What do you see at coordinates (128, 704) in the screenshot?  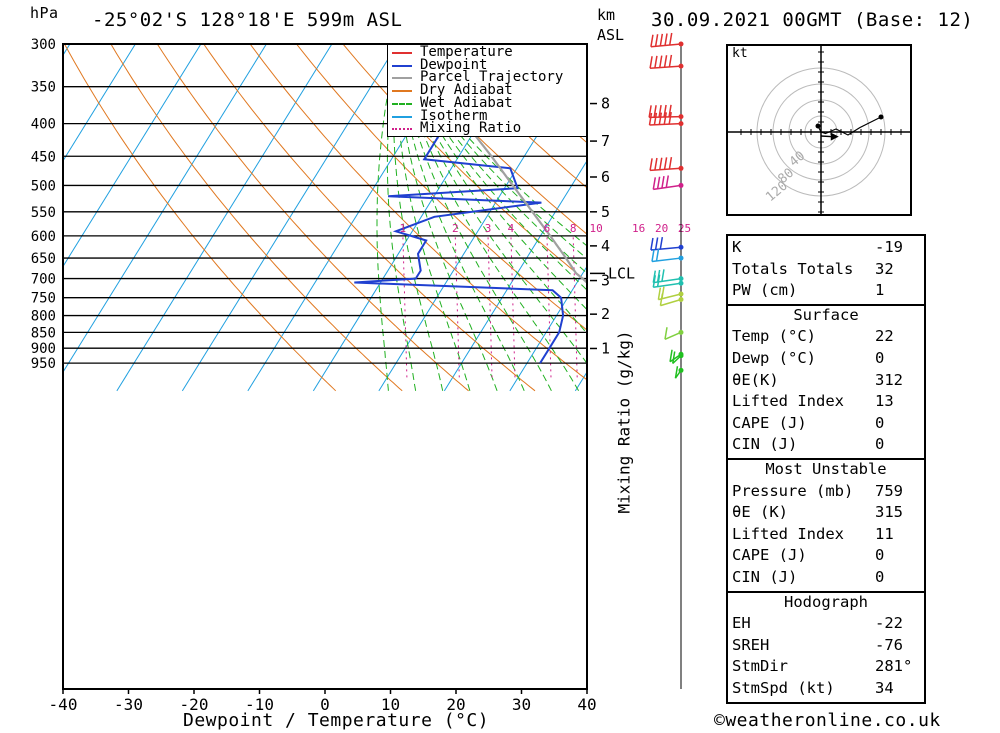 I see `x-tick-label: -30` at bounding box center [128, 704].